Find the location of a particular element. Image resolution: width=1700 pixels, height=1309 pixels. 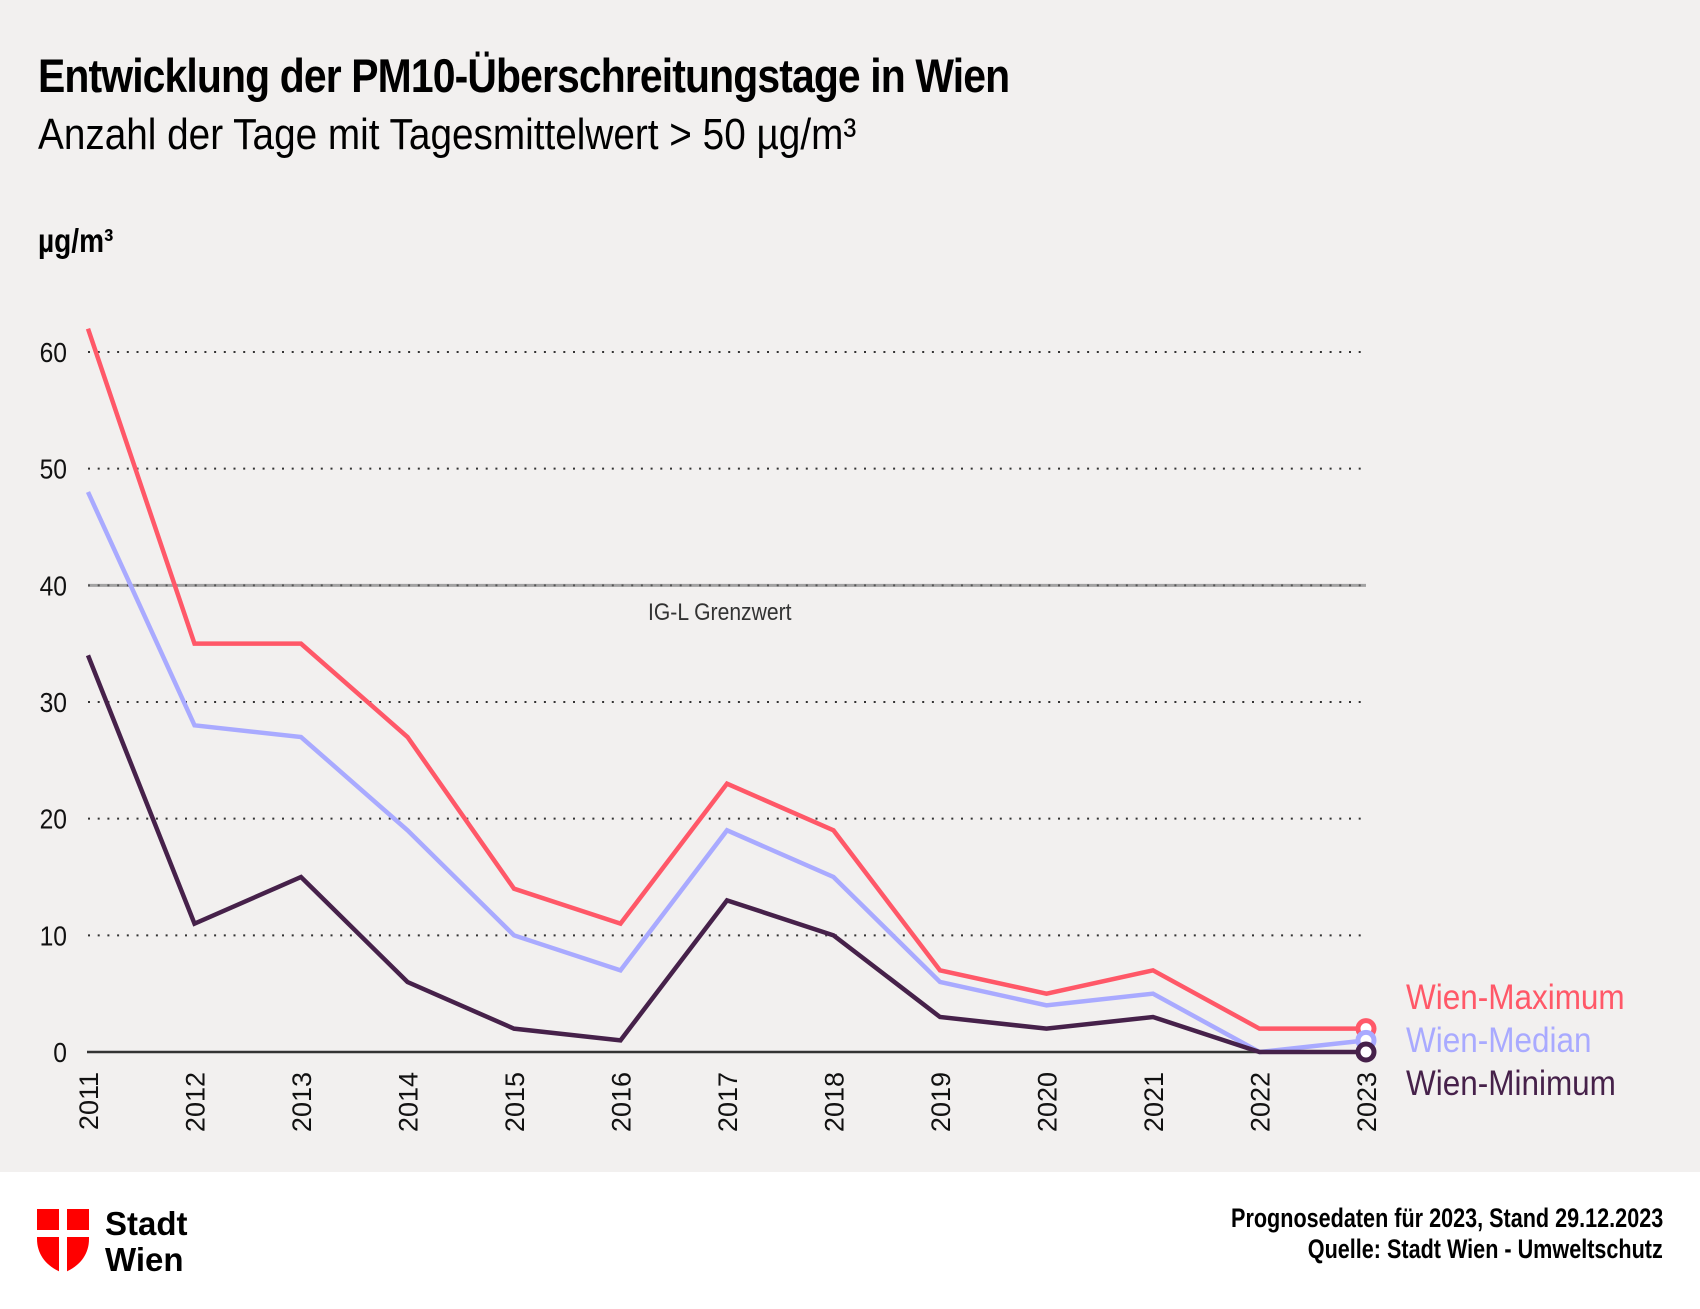

source-note: Quelle: Stadt Wien - Umweltschutz is located at coordinates (1485, 1249).